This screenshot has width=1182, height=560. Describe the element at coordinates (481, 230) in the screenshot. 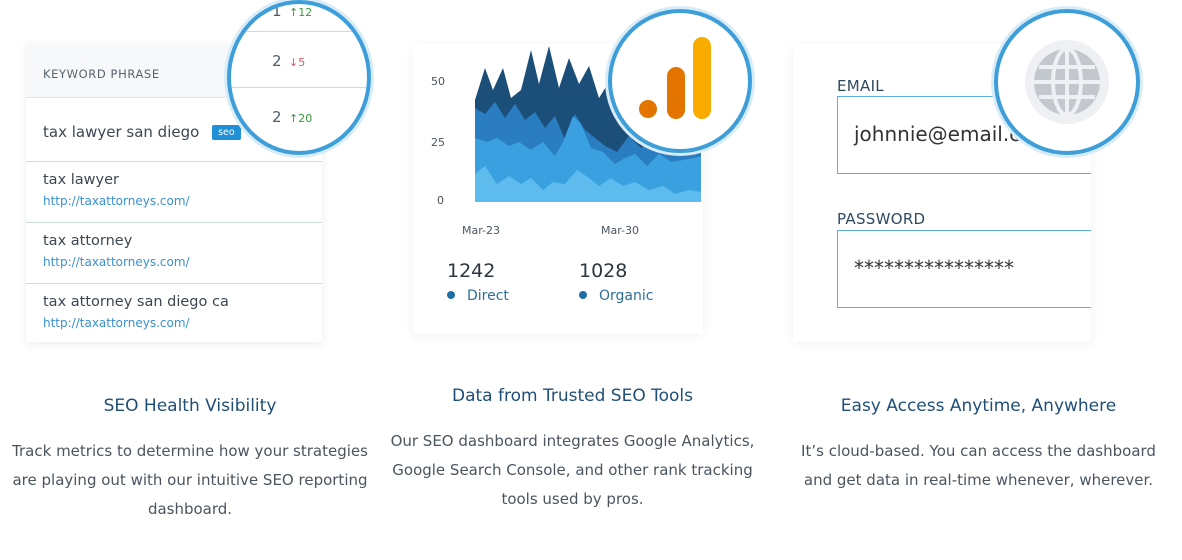

I see `x-tick-label: Mar-23` at that location.